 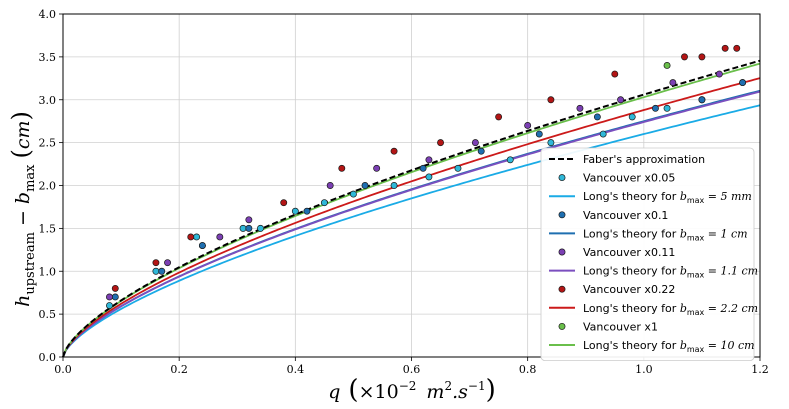 What do you see at coordinates (670, 272) in the screenshot?
I see `legend-label: Long's theory for bmax = 1.1 cm` at bounding box center [670, 272].